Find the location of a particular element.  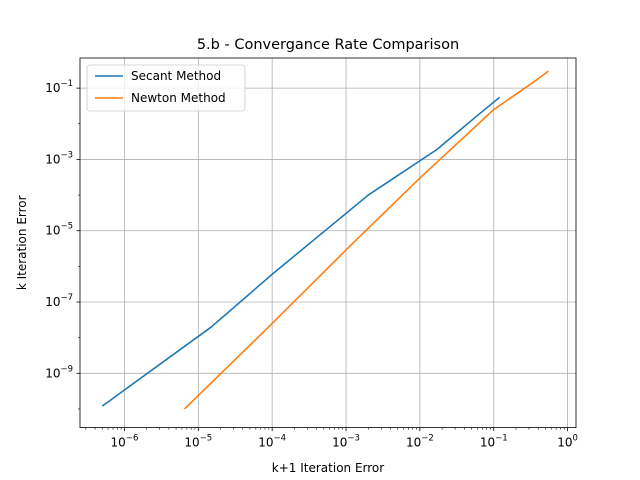

legend-label-1: Newton Method is located at coordinates (178, 98).